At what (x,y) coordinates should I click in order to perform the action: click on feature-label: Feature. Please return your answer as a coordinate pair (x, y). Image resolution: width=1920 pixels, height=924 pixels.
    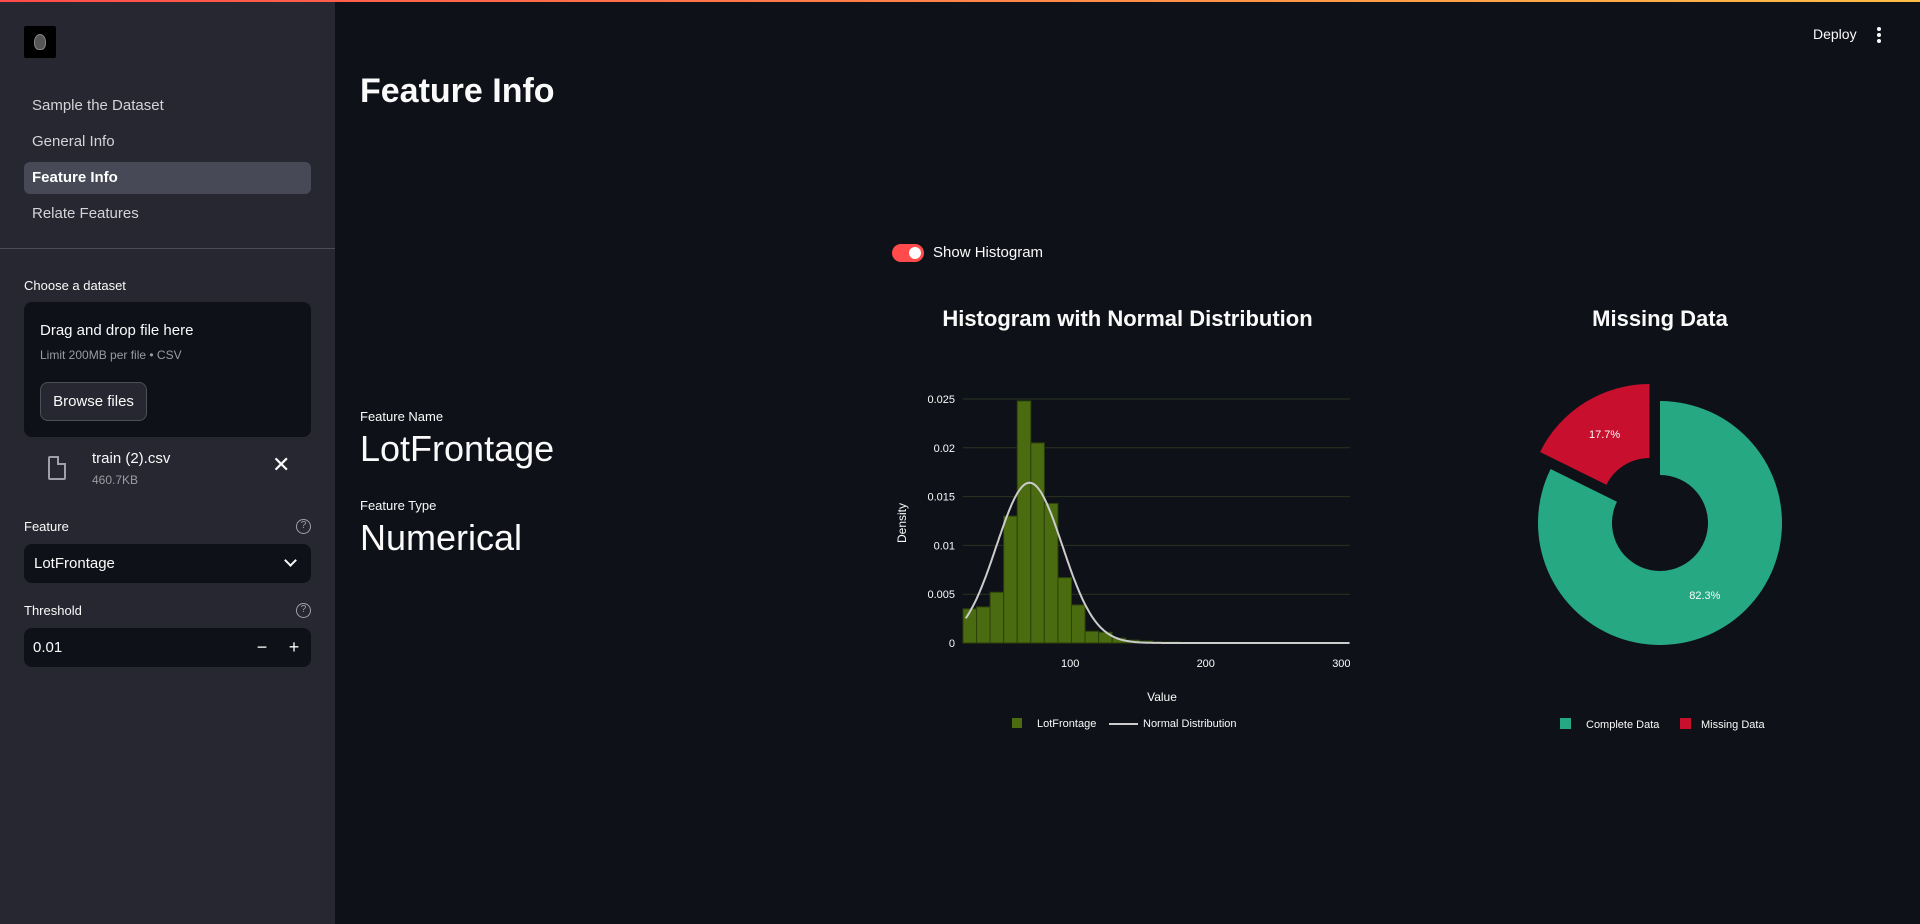
    Looking at the image, I should click on (46, 526).